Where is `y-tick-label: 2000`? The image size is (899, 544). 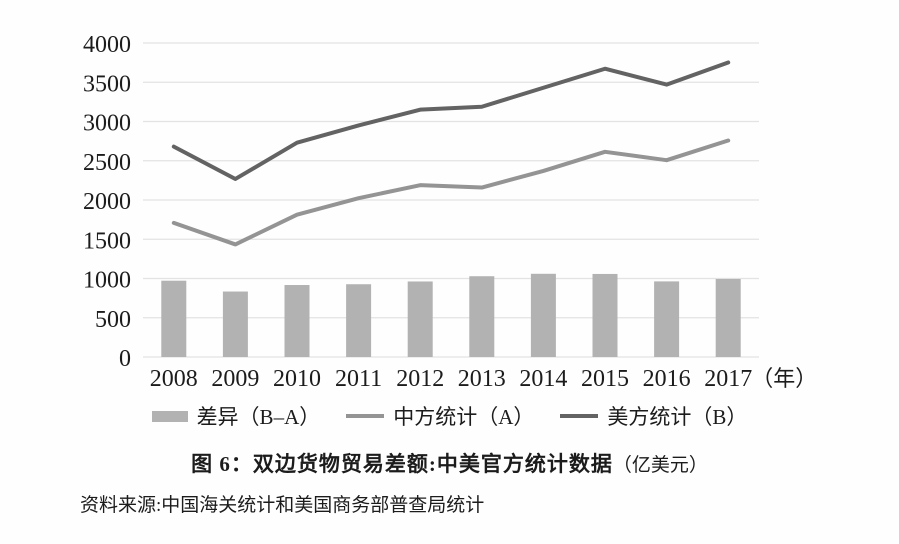
y-tick-label: 2000 is located at coordinates (107, 202).